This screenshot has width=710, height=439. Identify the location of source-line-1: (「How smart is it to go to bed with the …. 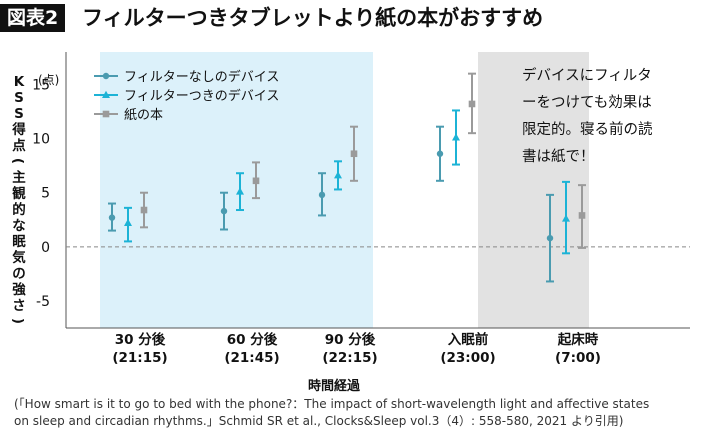
(332, 404).